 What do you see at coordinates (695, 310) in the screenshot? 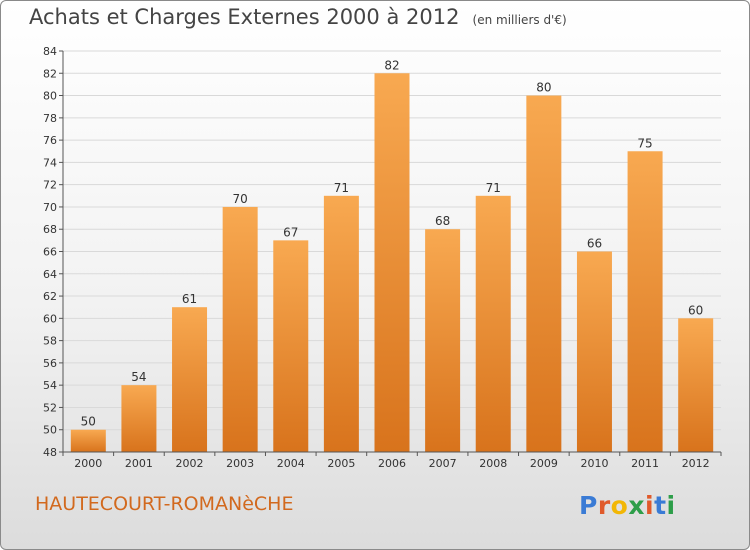
I see `data-label: 60` at bounding box center [695, 310].